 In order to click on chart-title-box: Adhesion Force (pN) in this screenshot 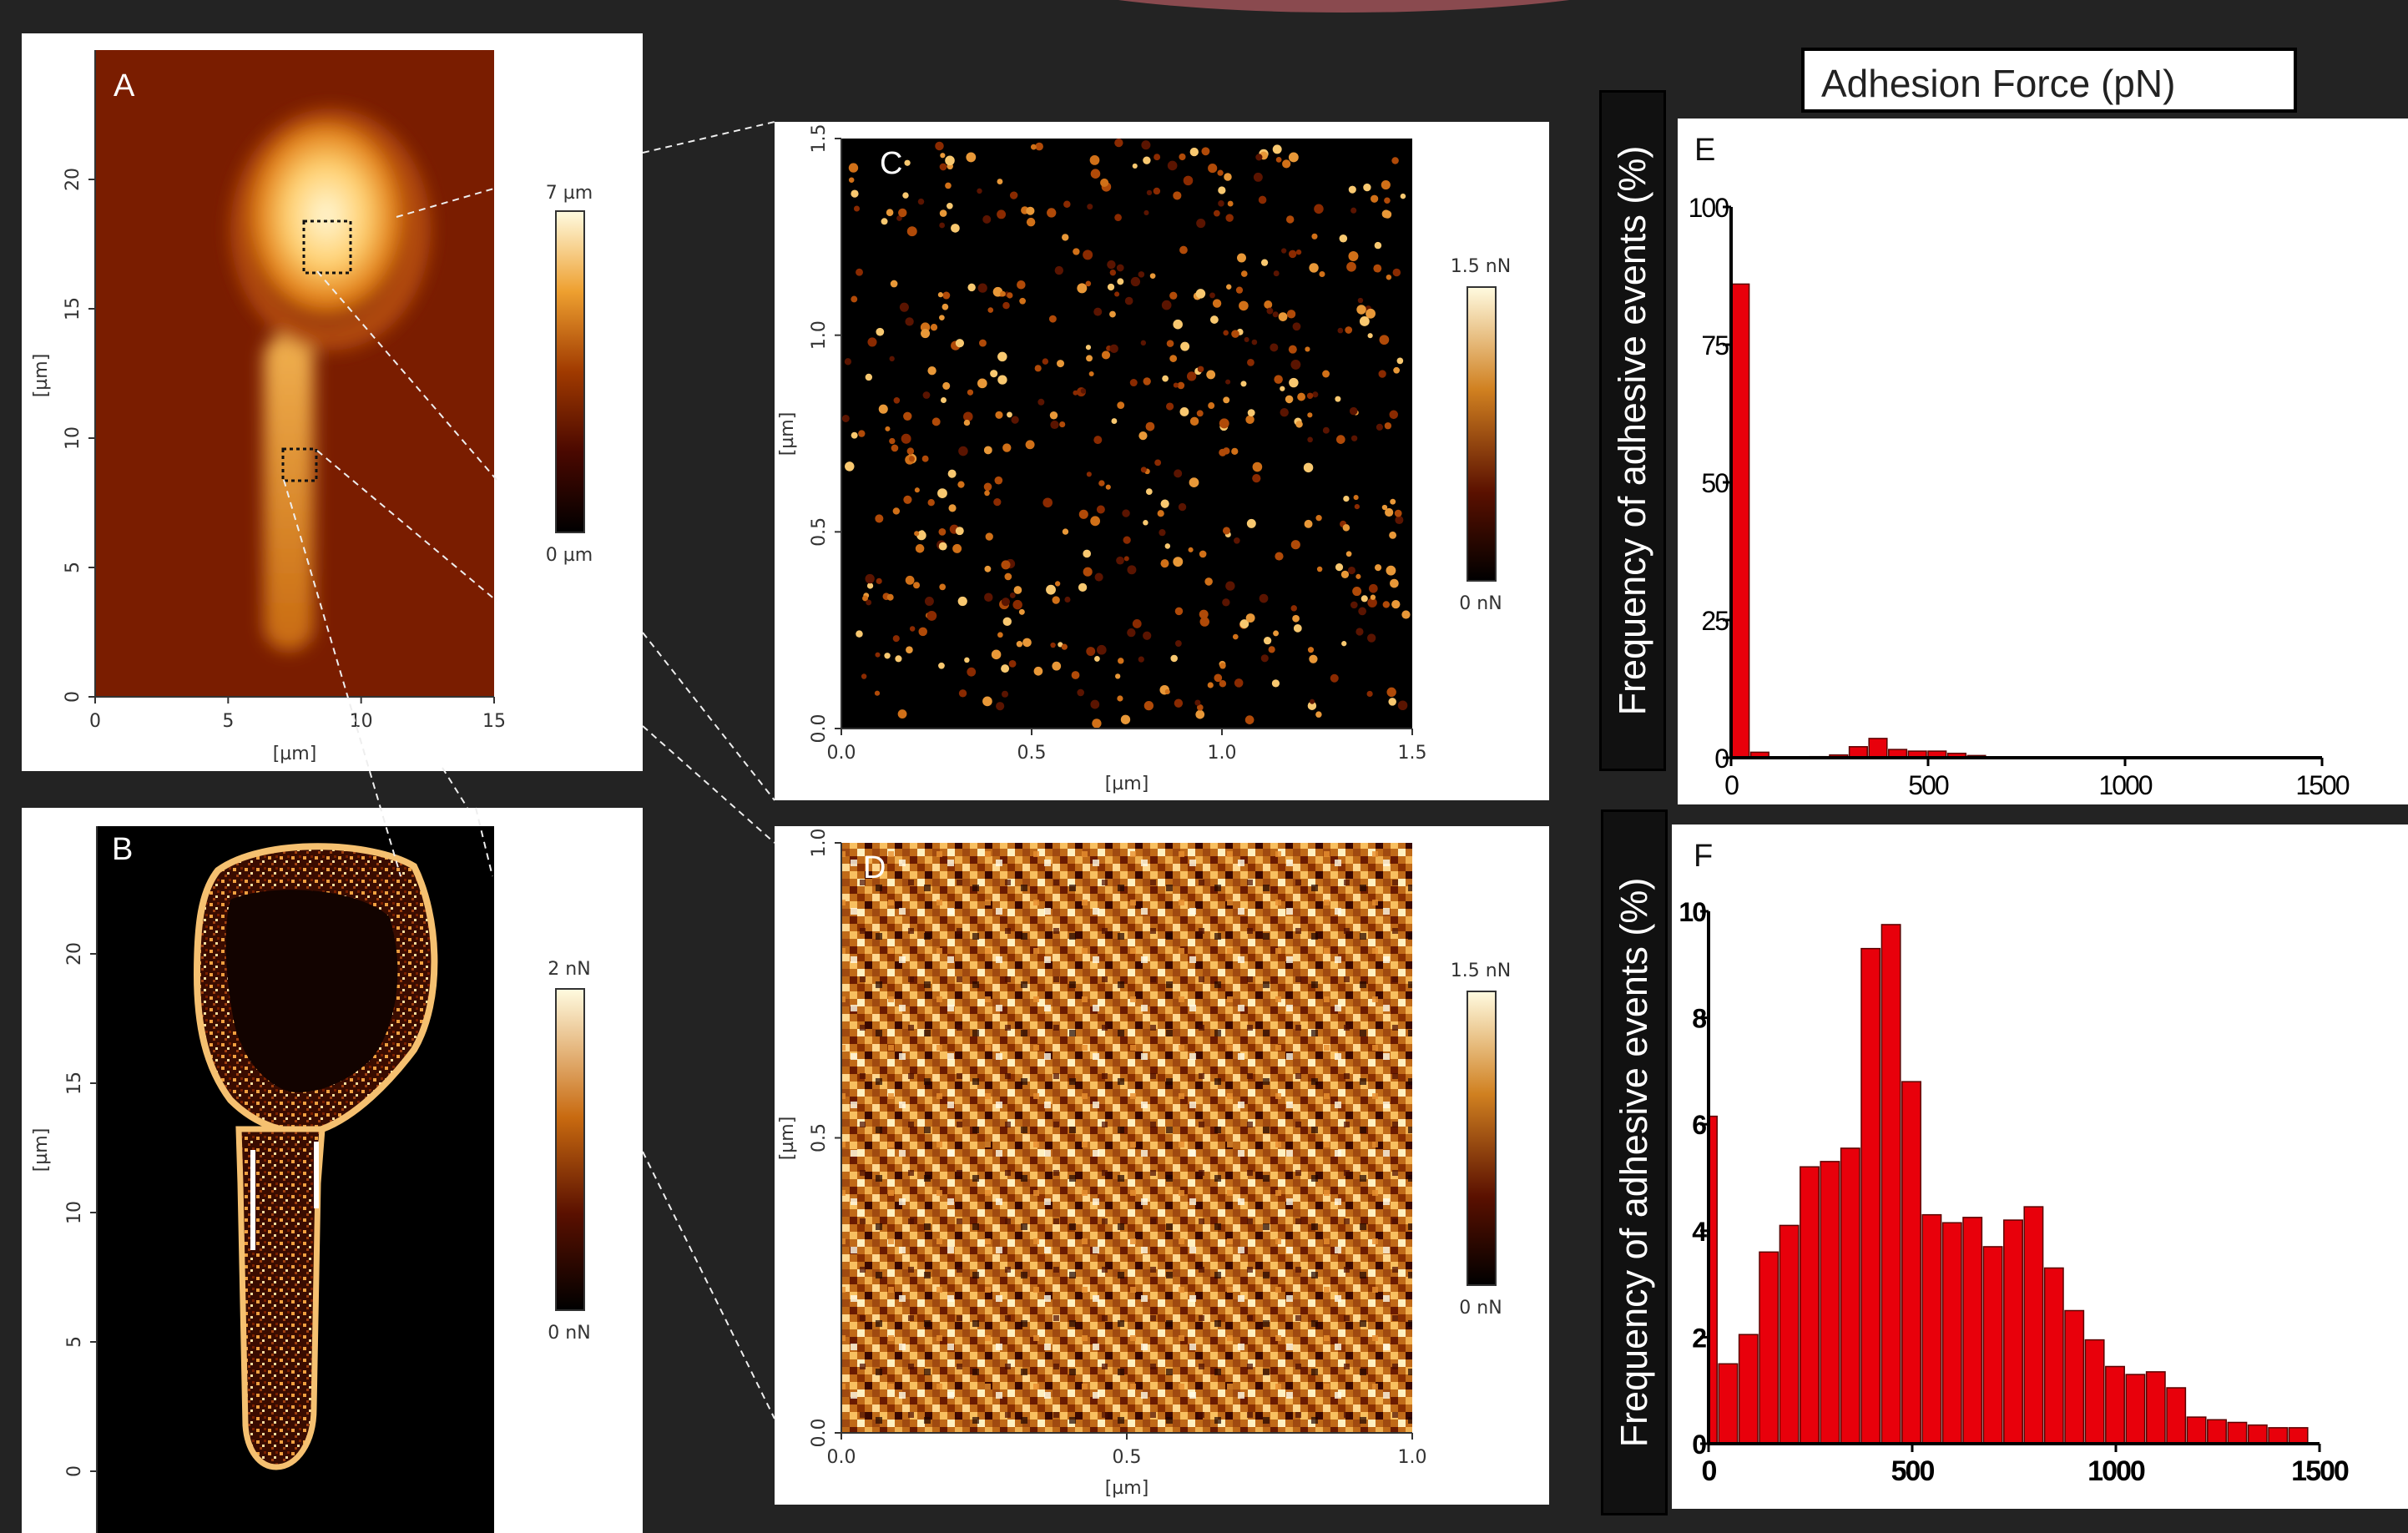, I will do `click(2049, 80)`.